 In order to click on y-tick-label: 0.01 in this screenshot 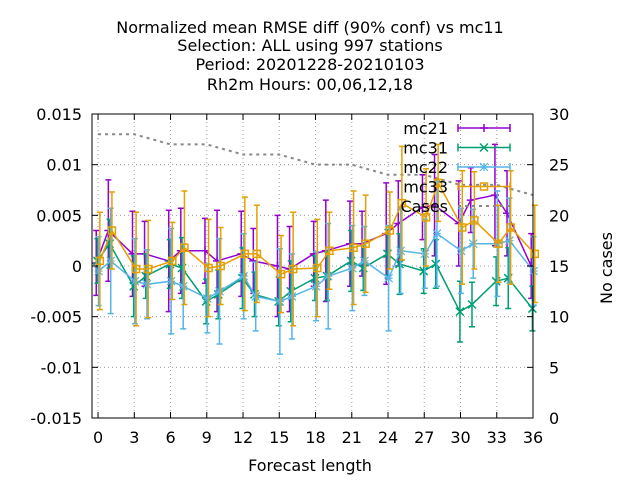, I will do `click(64, 165)`.